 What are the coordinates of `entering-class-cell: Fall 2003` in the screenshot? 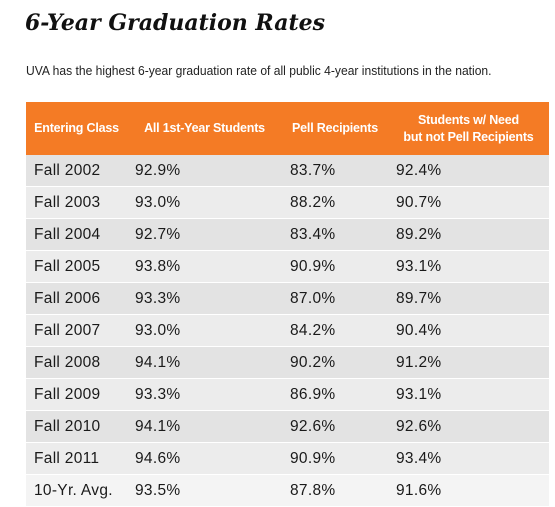 It's located at (76, 202).